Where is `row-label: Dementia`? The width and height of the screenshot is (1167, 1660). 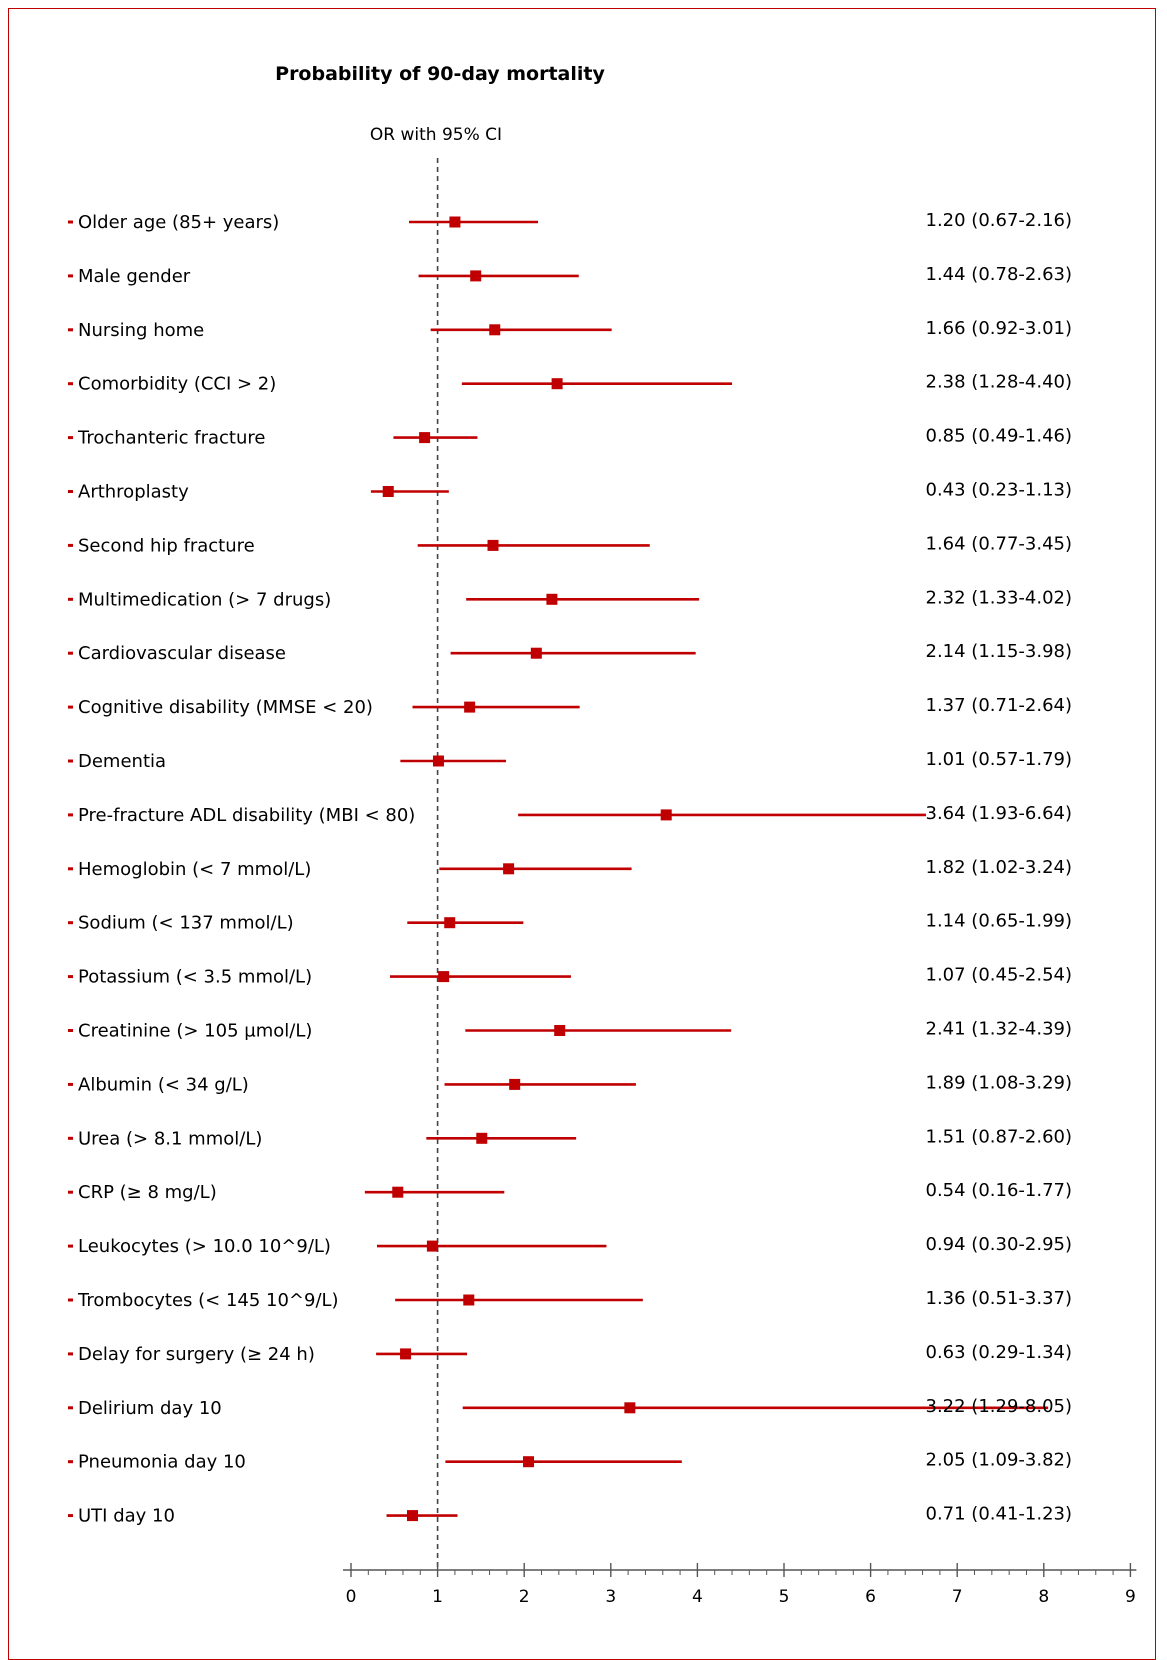 row-label: Dementia is located at coordinates (122, 761).